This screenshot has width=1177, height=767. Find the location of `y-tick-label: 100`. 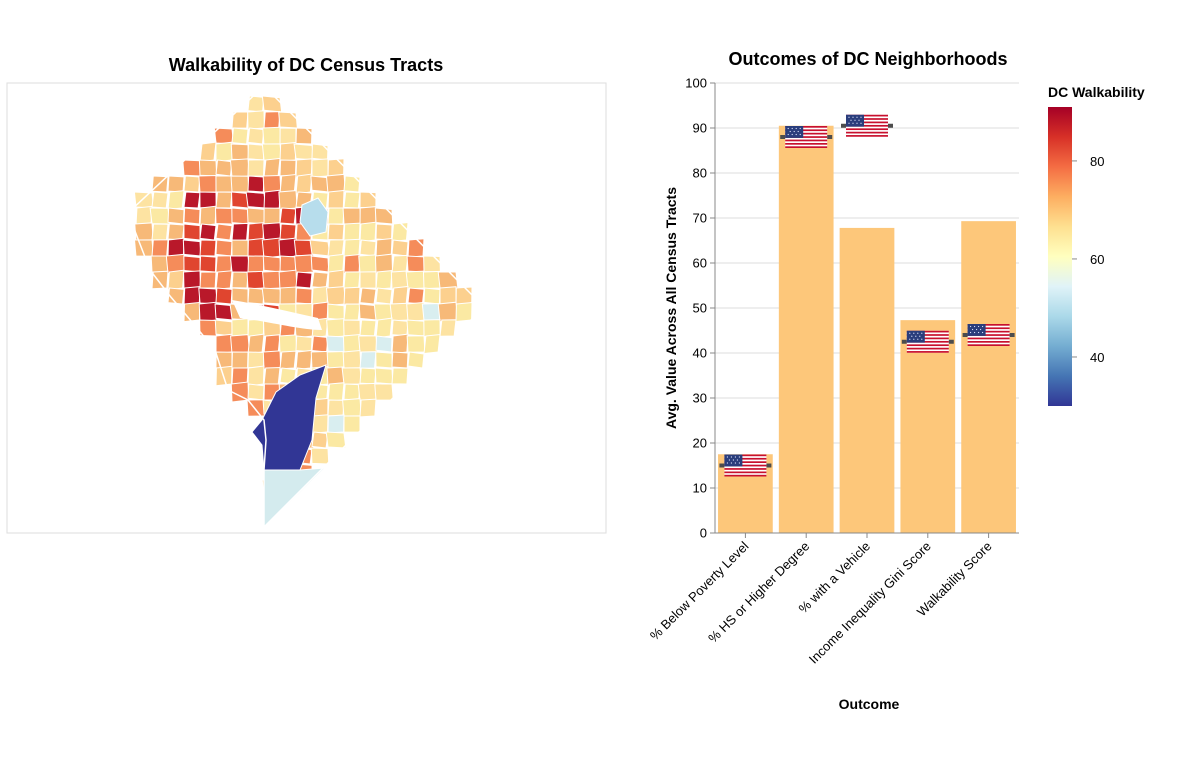

y-tick-label: 100 is located at coordinates (696, 83).